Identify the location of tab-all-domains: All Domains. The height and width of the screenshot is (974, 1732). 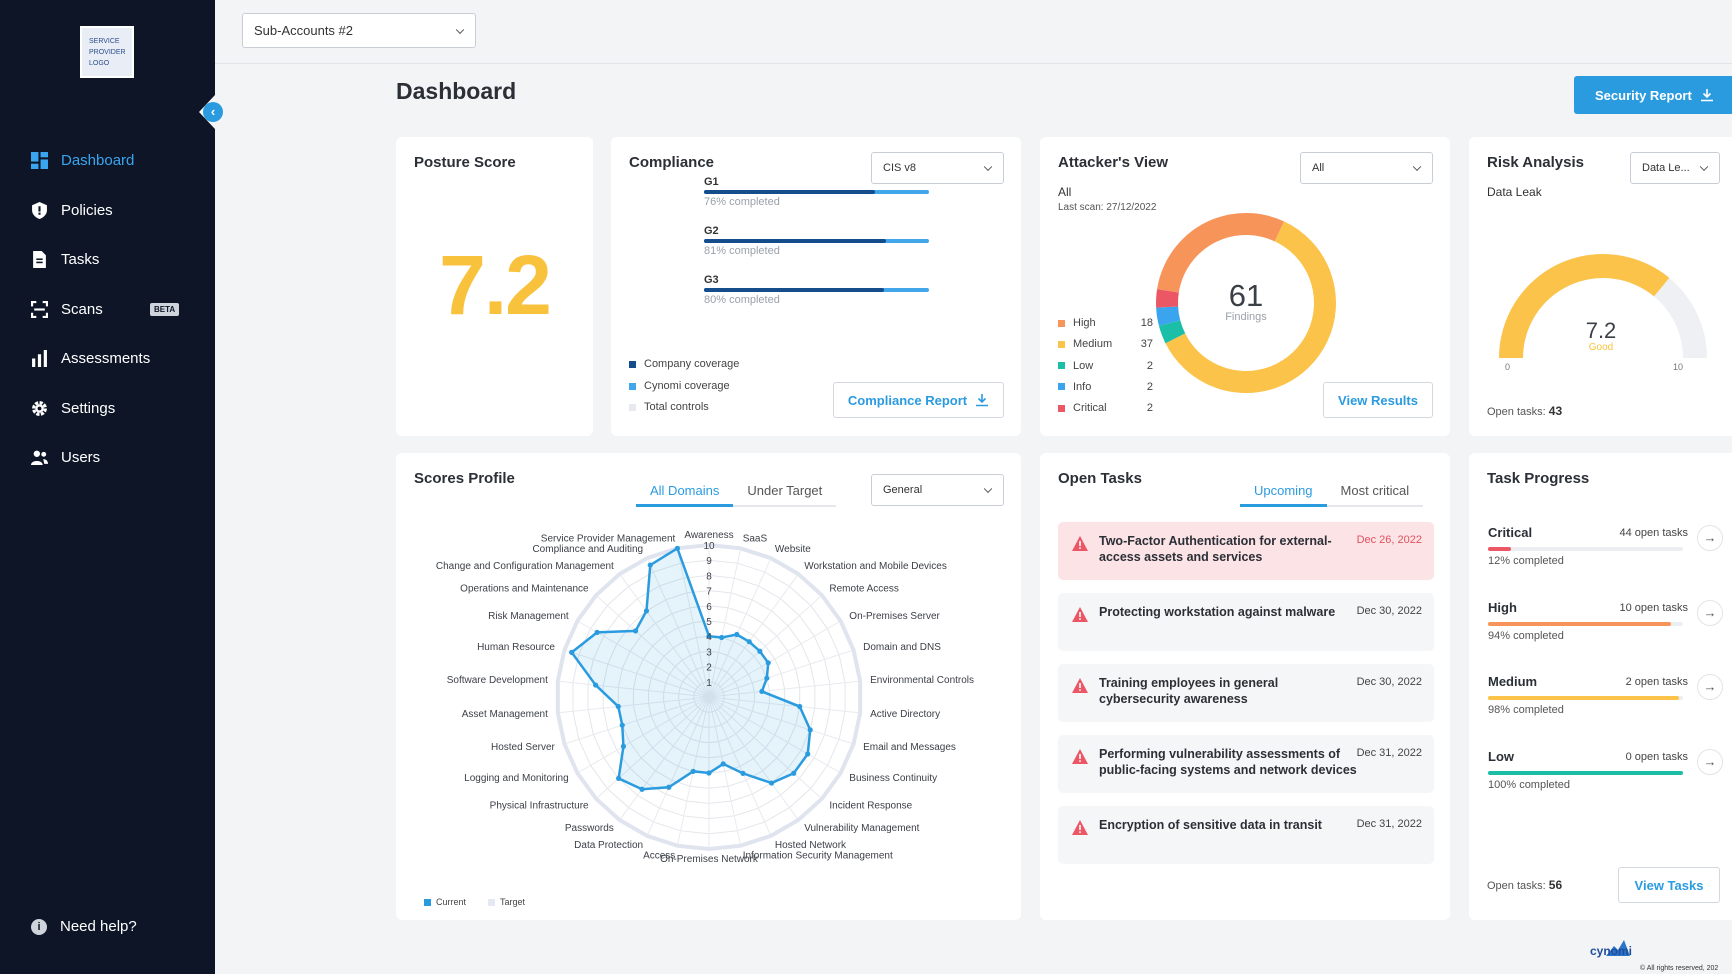
(685, 495).